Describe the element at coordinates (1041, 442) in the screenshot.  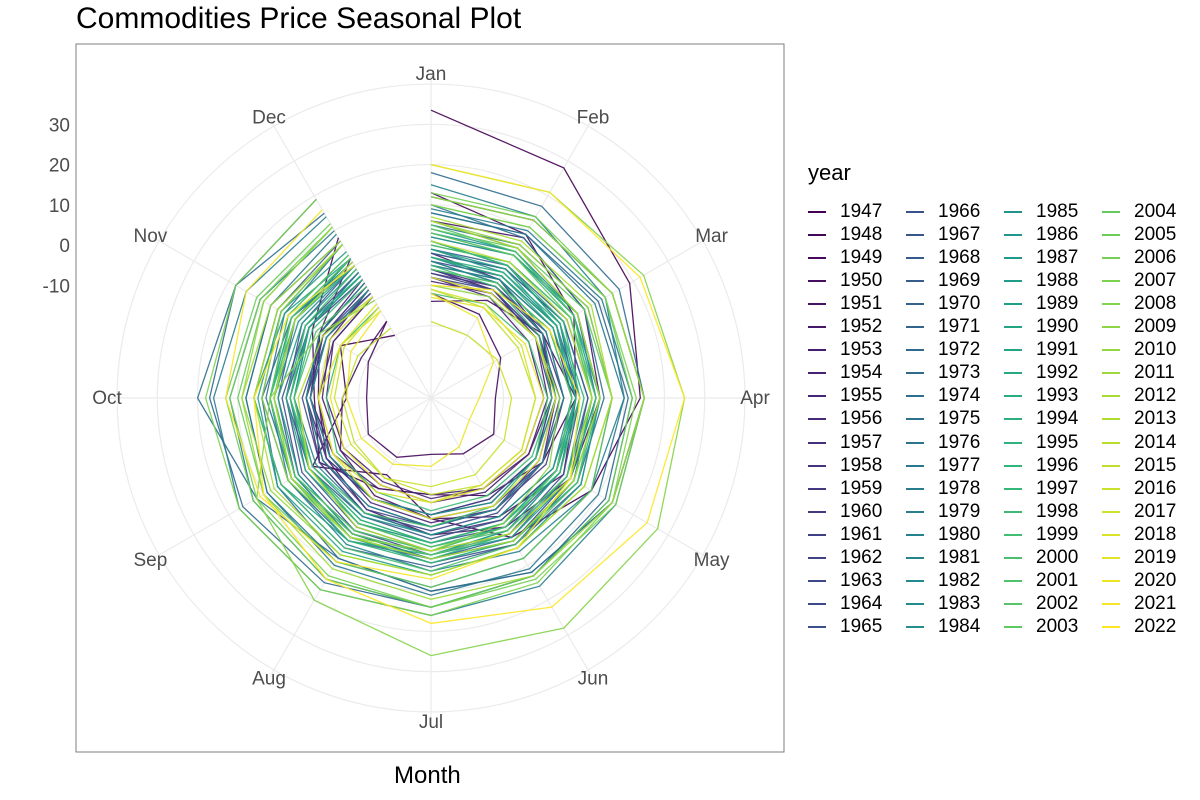
I see `legend-item-1995: 1995` at that location.